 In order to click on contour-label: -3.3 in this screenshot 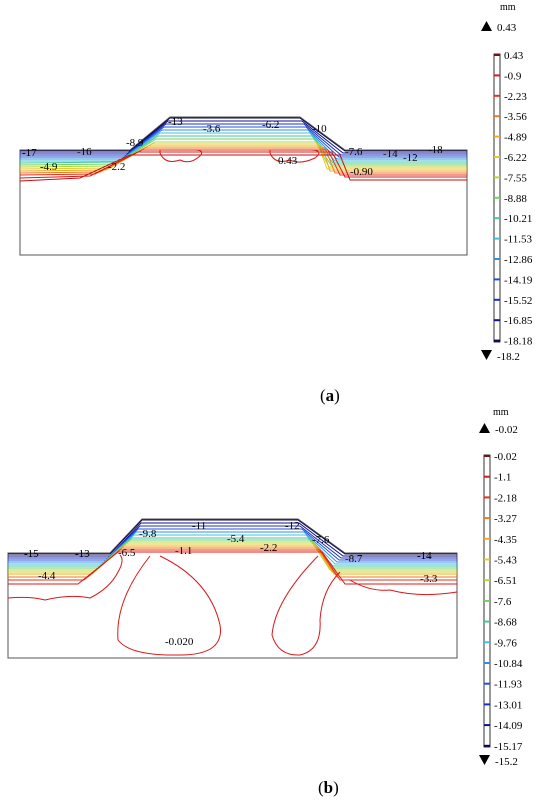, I will do `click(429, 579)`.